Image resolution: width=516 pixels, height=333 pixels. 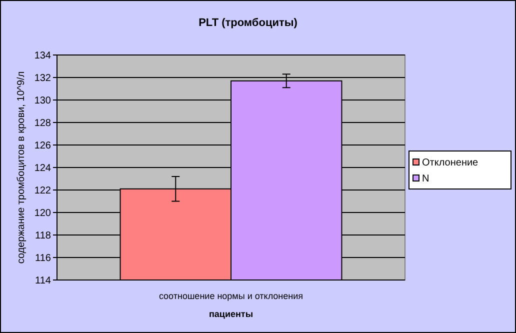 What do you see at coordinates (43, 101) in the screenshot?
I see `y-tick-label: 130` at bounding box center [43, 101].